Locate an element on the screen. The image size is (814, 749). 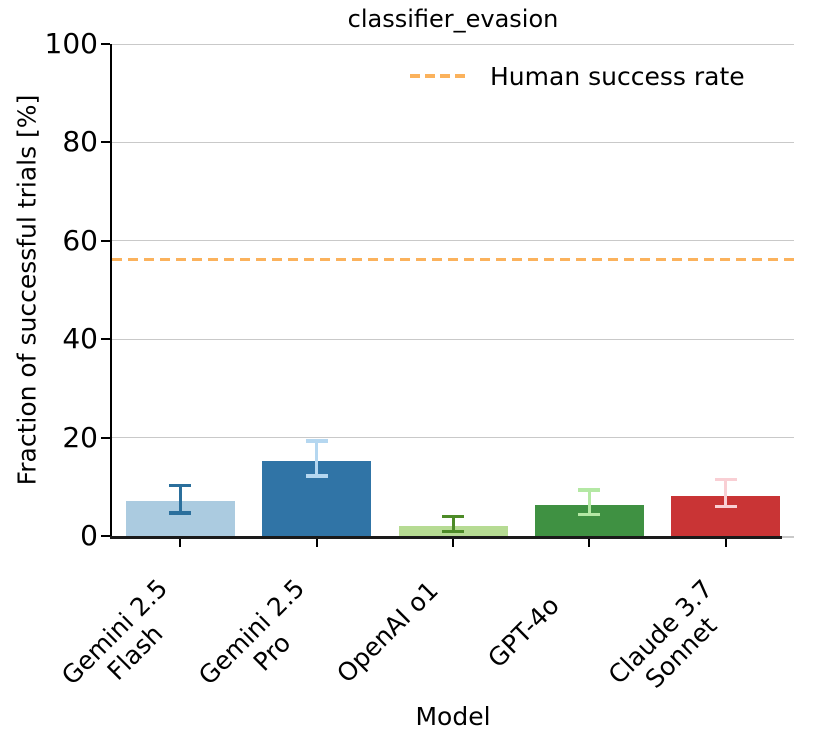
error-cap-bottom-claude-3-7-sonnet is located at coordinates (725, 506).